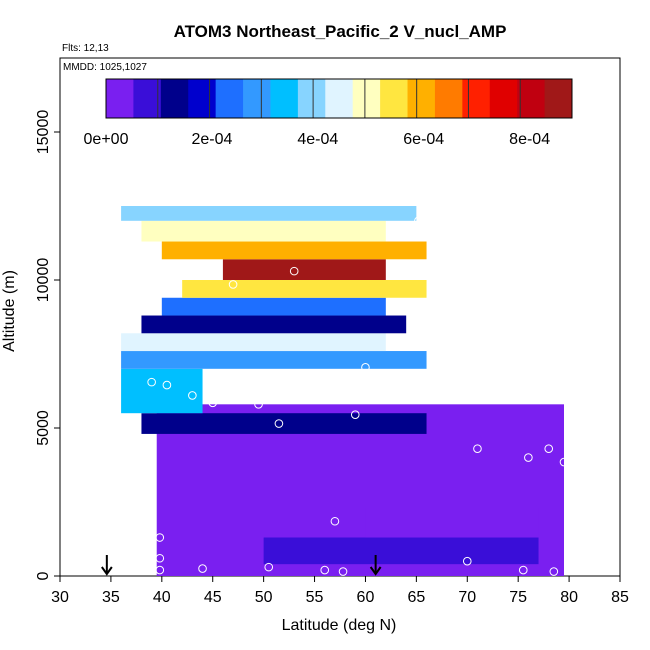  What do you see at coordinates (518, 597) in the screenshot?
I see `x-tick-label: 75` at bounding box center [518, 597].